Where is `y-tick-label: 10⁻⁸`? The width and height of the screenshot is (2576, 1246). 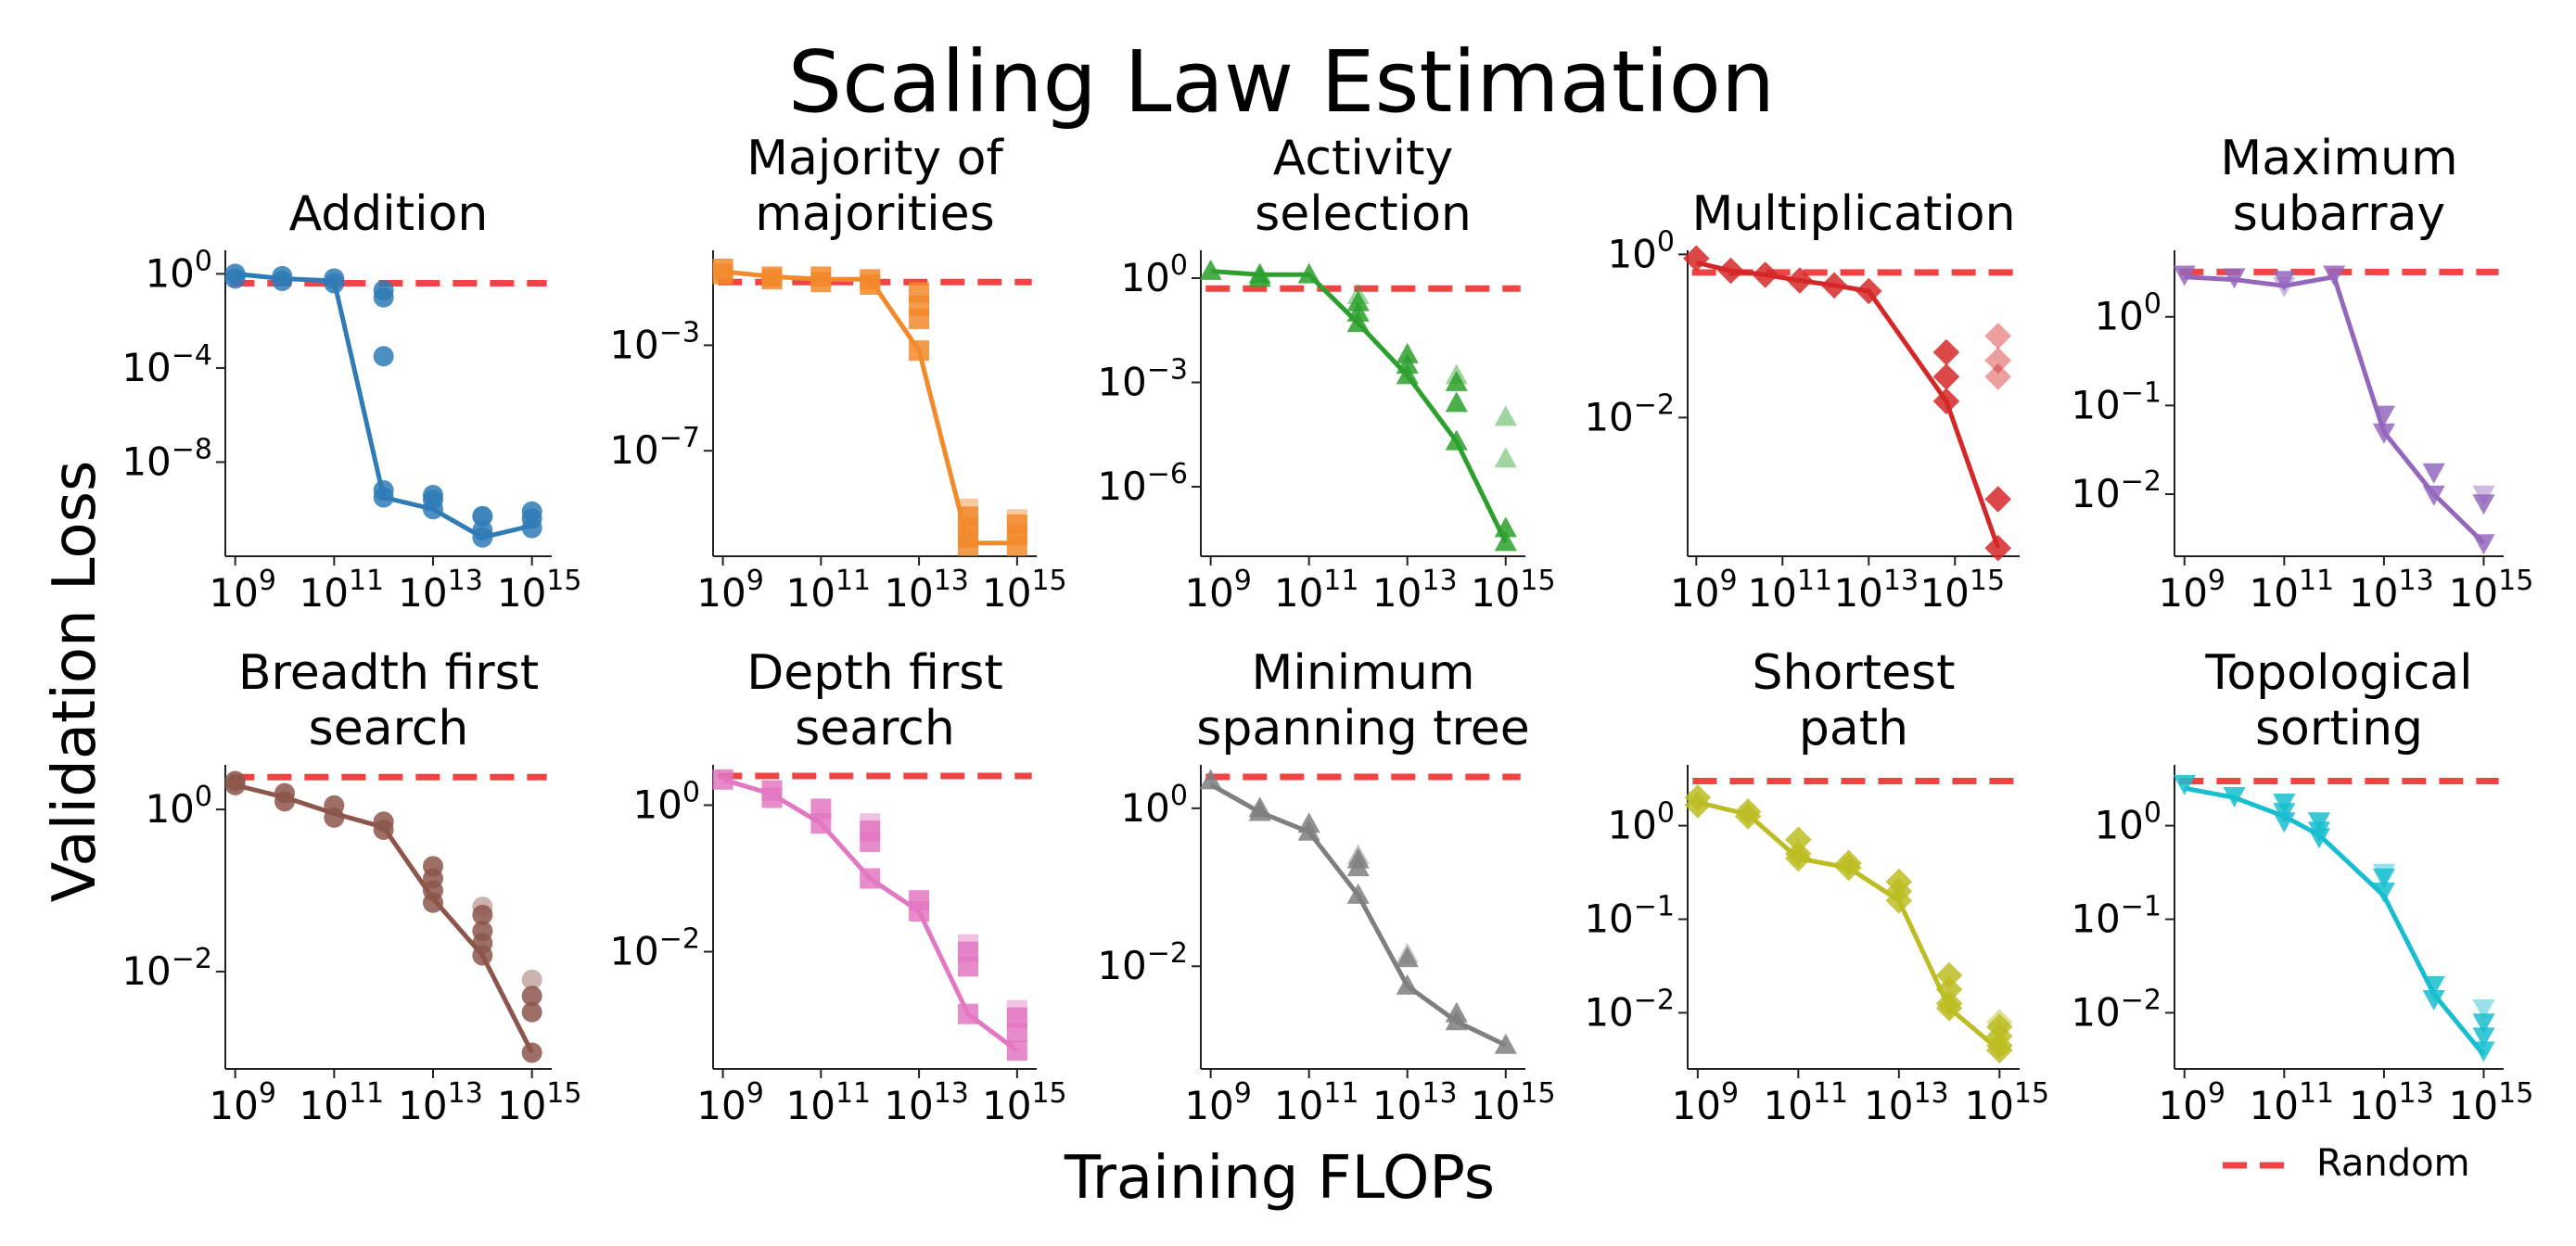
y-tick-label: 10⁻⁸ is located at coordinates (166, 458).